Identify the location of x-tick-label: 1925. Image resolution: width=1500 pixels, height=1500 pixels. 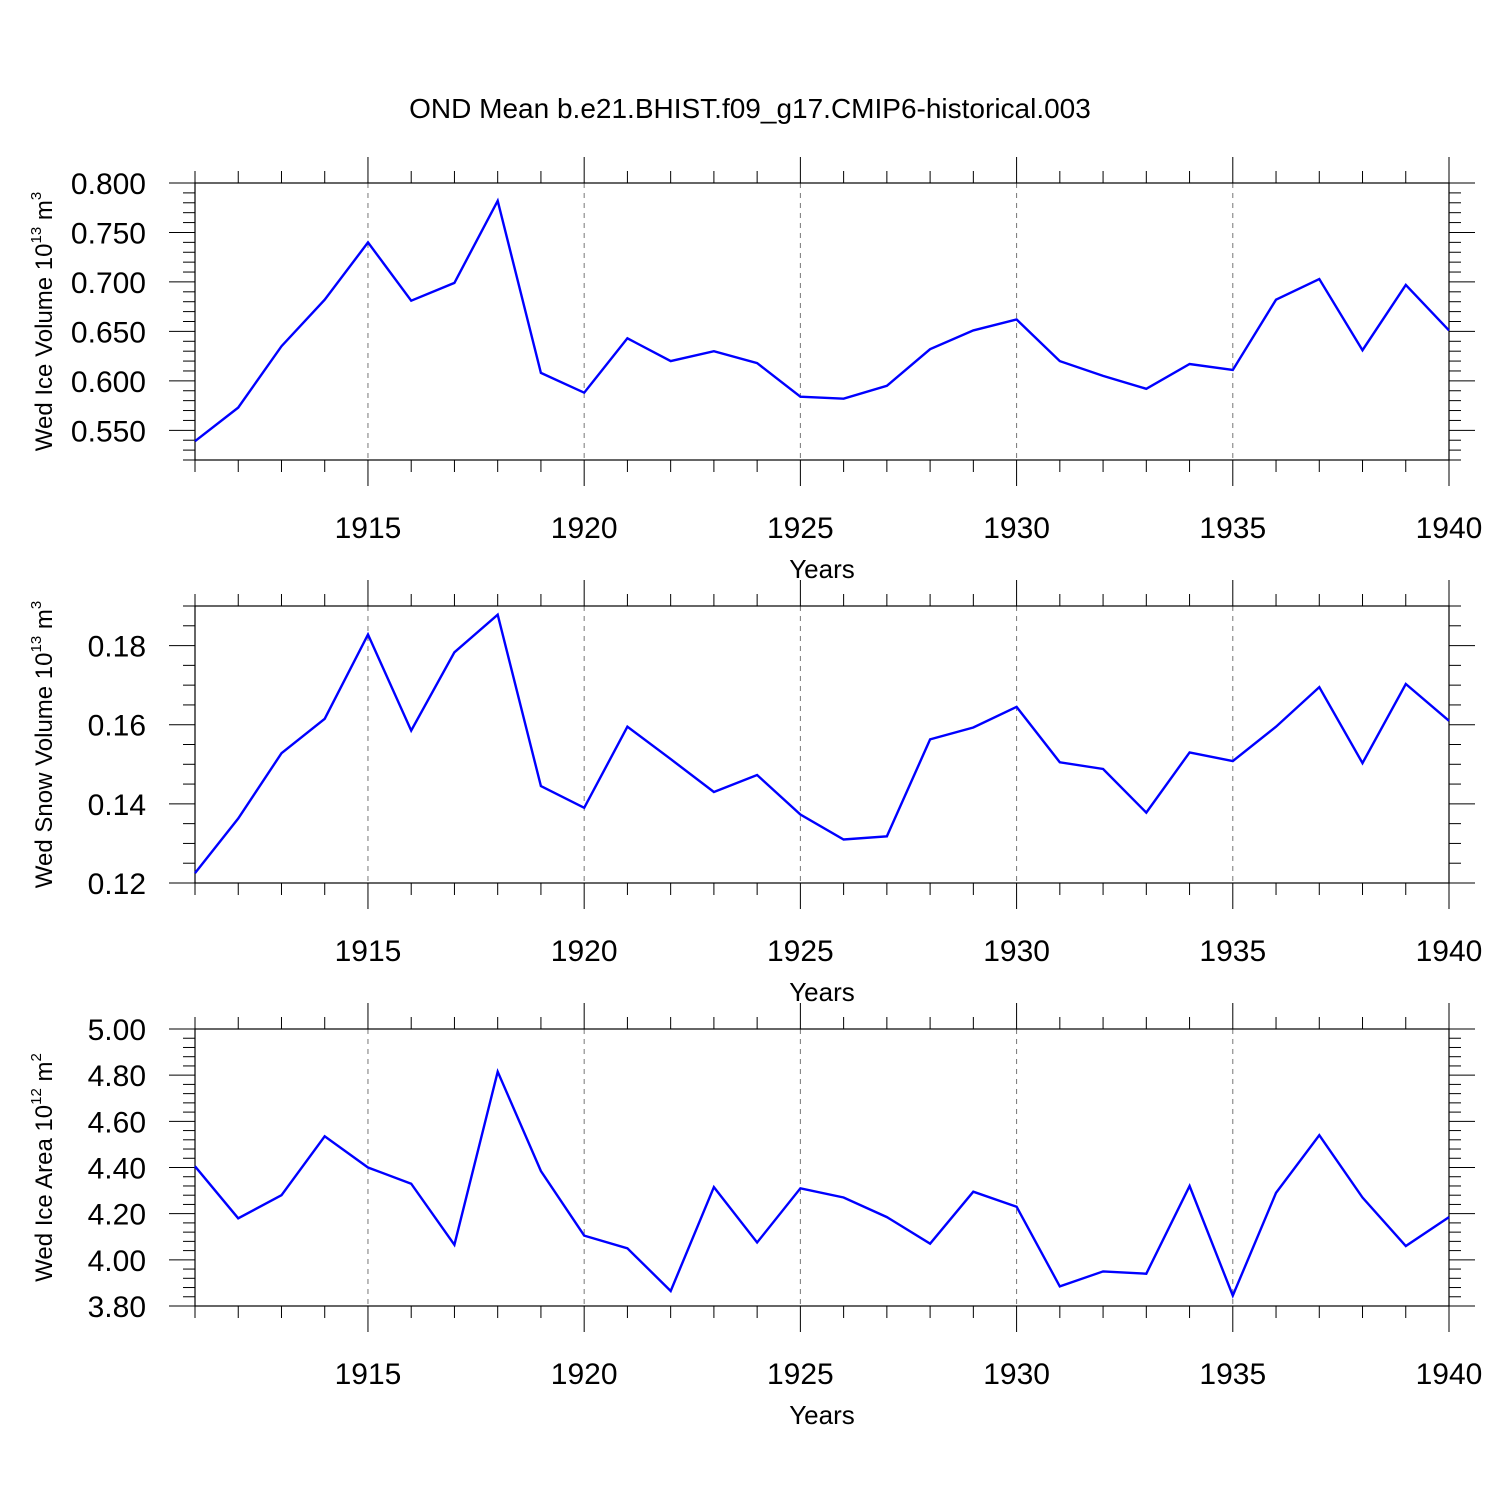
(800, 528).